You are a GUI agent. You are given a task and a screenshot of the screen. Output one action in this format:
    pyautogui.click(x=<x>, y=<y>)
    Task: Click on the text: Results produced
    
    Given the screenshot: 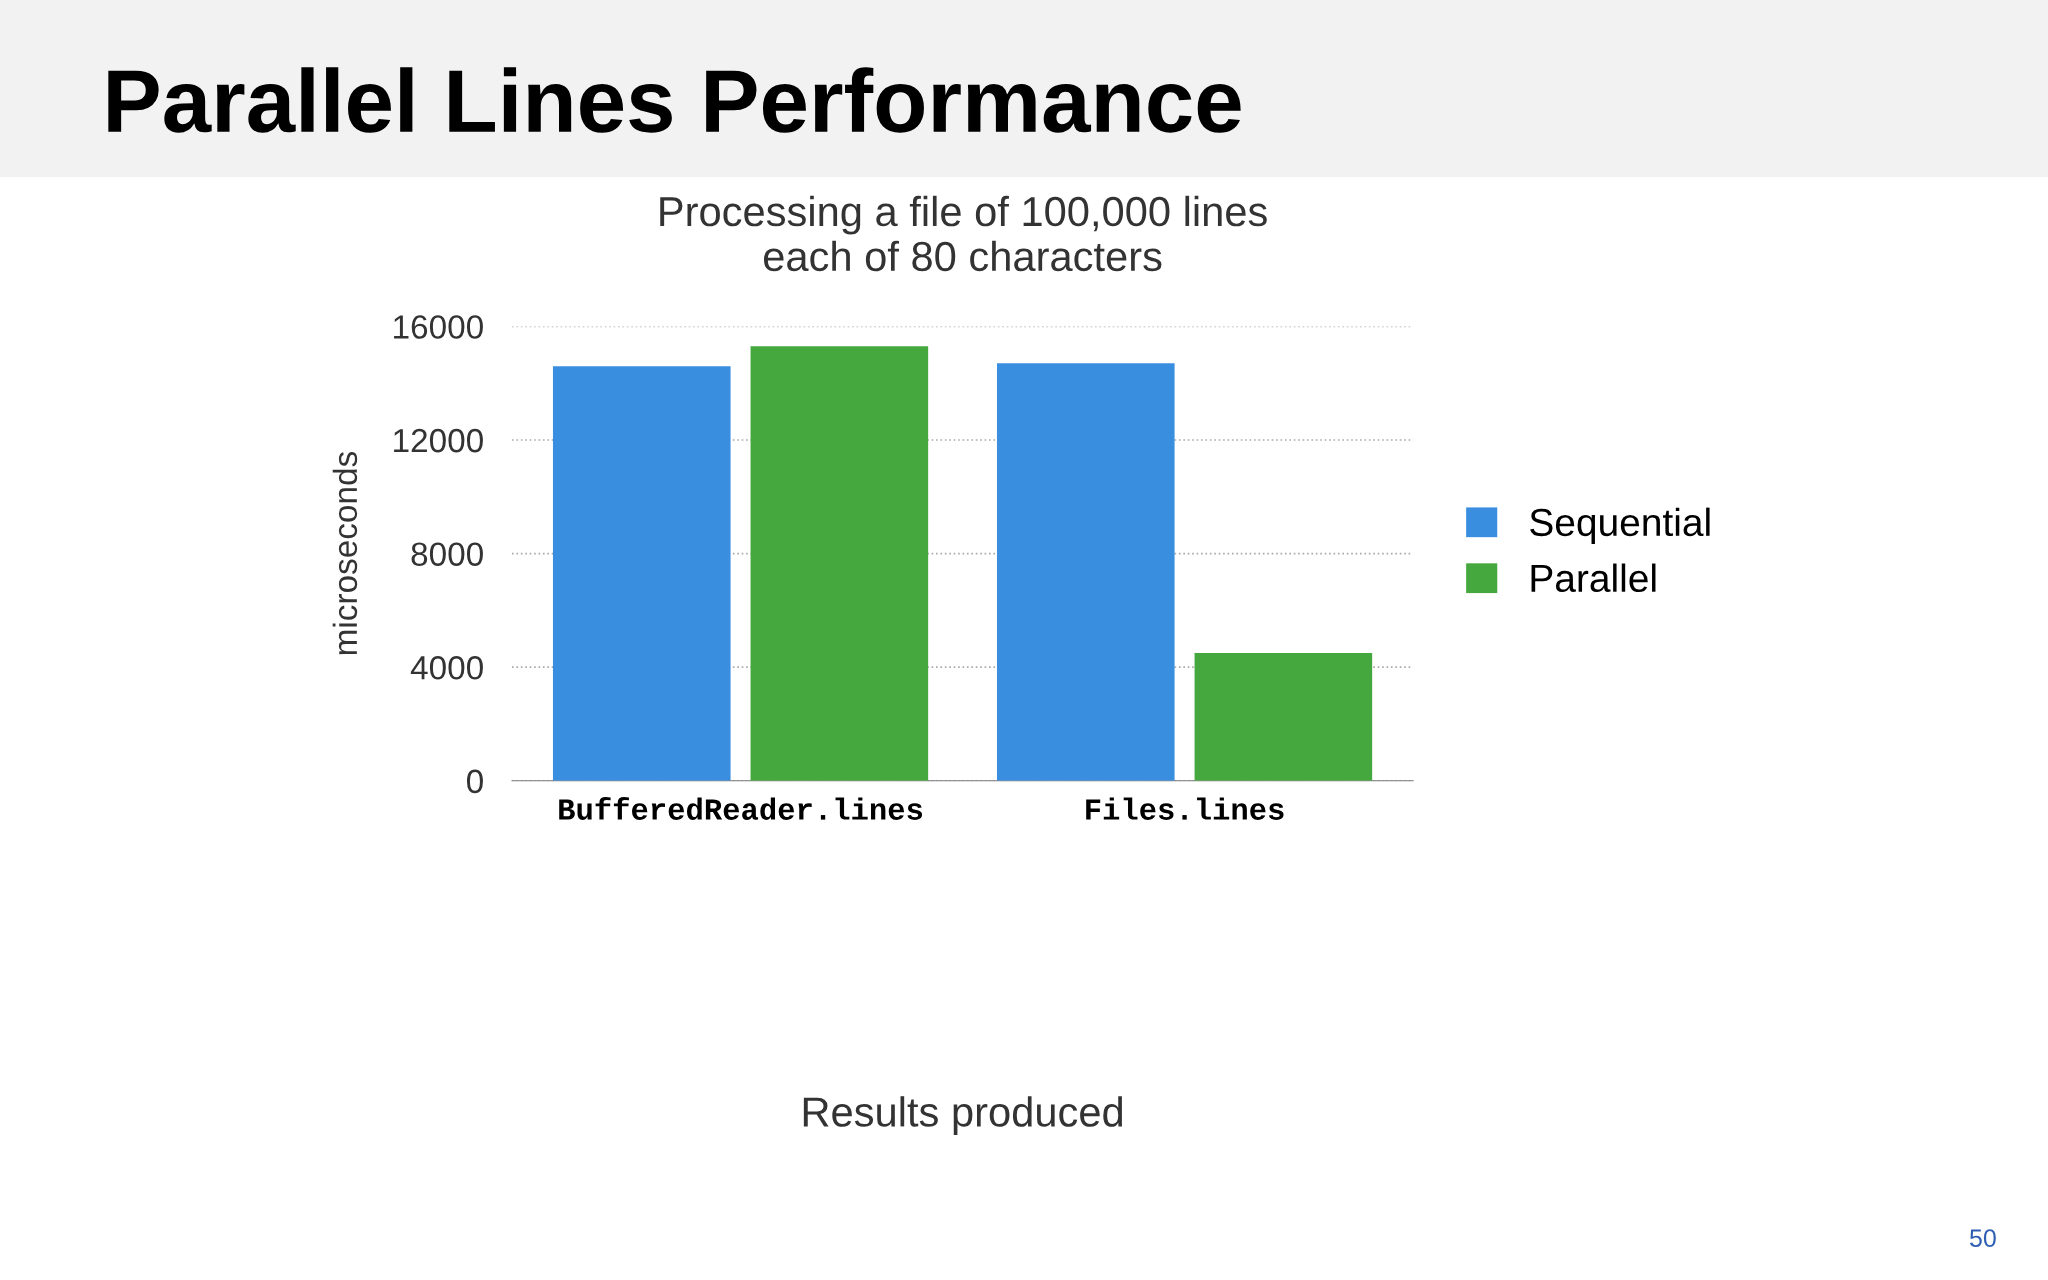 What is the action you would take?
    pyautogui.click(x=963, y=1116)
    